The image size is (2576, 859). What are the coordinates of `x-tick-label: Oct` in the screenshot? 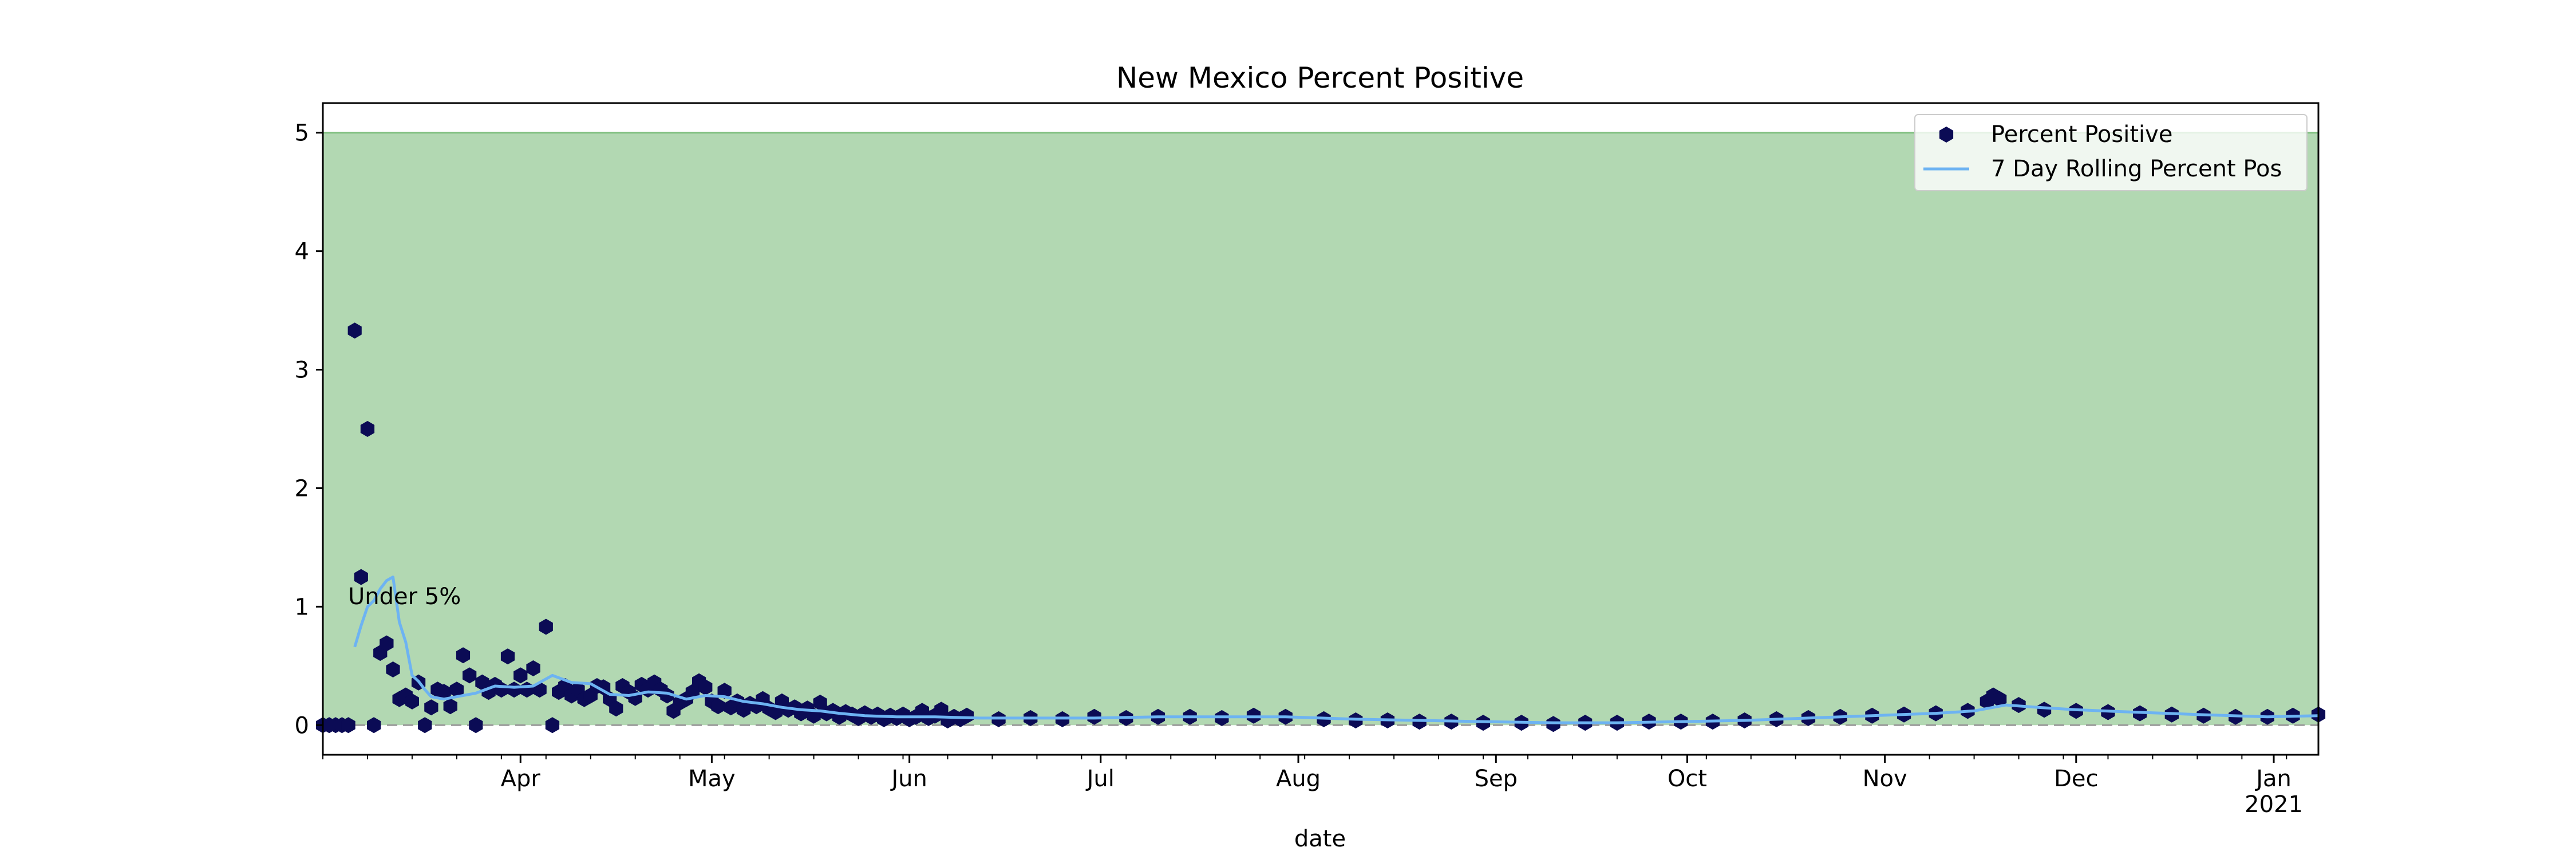 It's located at (1687, 779).